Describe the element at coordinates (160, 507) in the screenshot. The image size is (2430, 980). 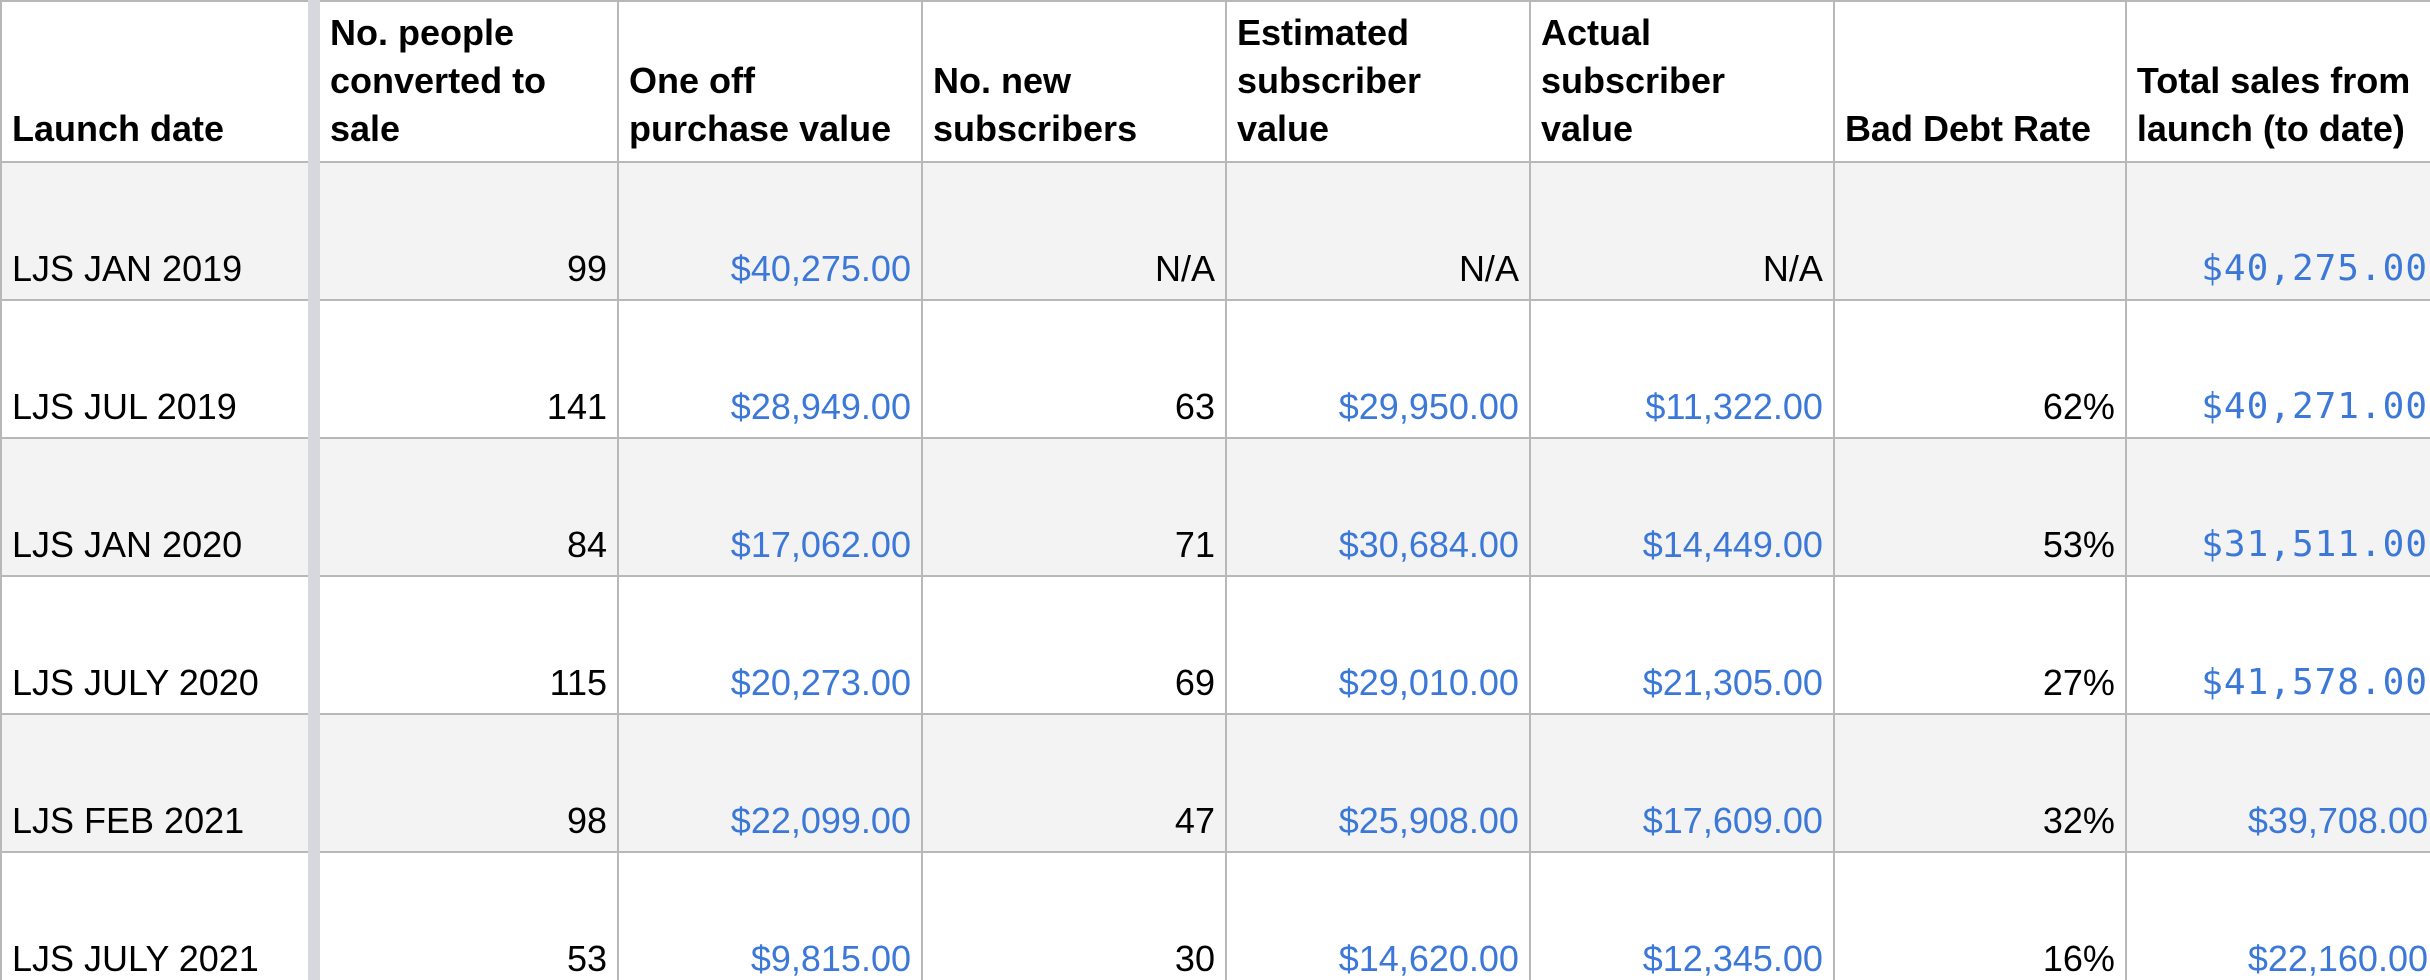
I see `cell-launch-date: LJS JAN 2020` at that location.